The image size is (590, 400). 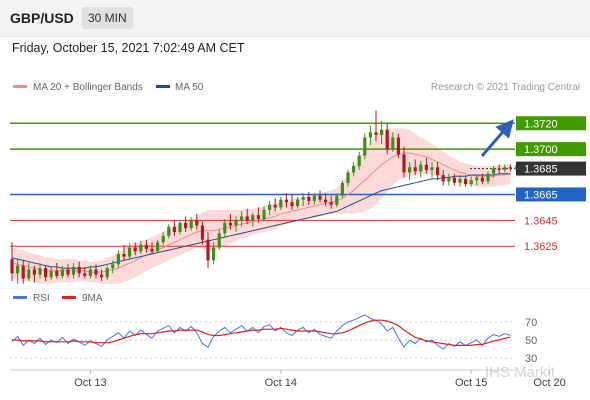 What do you see at coordinates (128, 48) in the screenshot?
I see `timestamp: Friday, October 15, 2021 7:02:49 AM CET` at bounding box center [128, 48].